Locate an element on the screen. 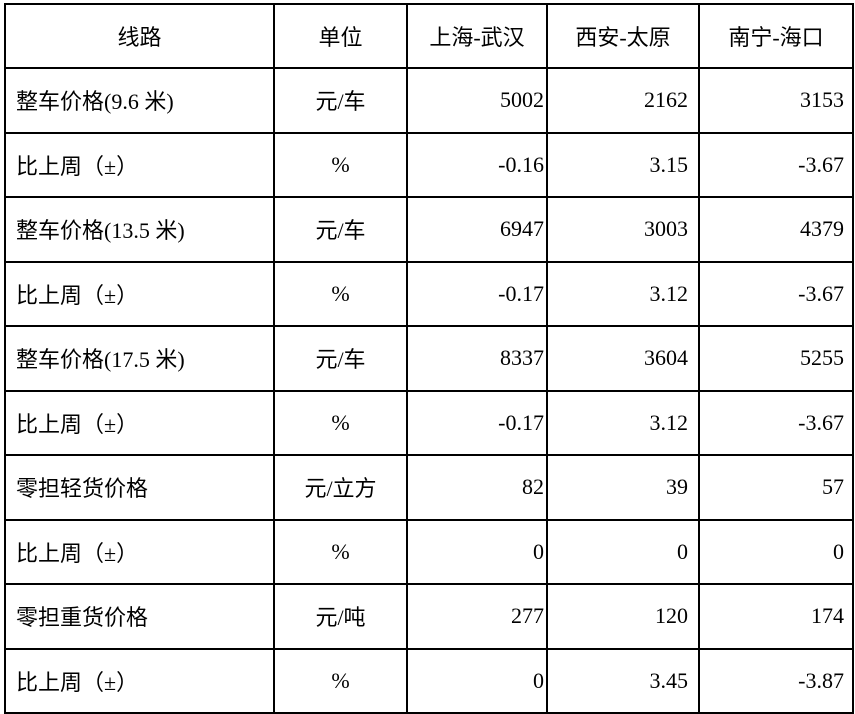 The image size is (855, 714). nanning-haikou-value: 4379 is located at coordinates (776, 229).